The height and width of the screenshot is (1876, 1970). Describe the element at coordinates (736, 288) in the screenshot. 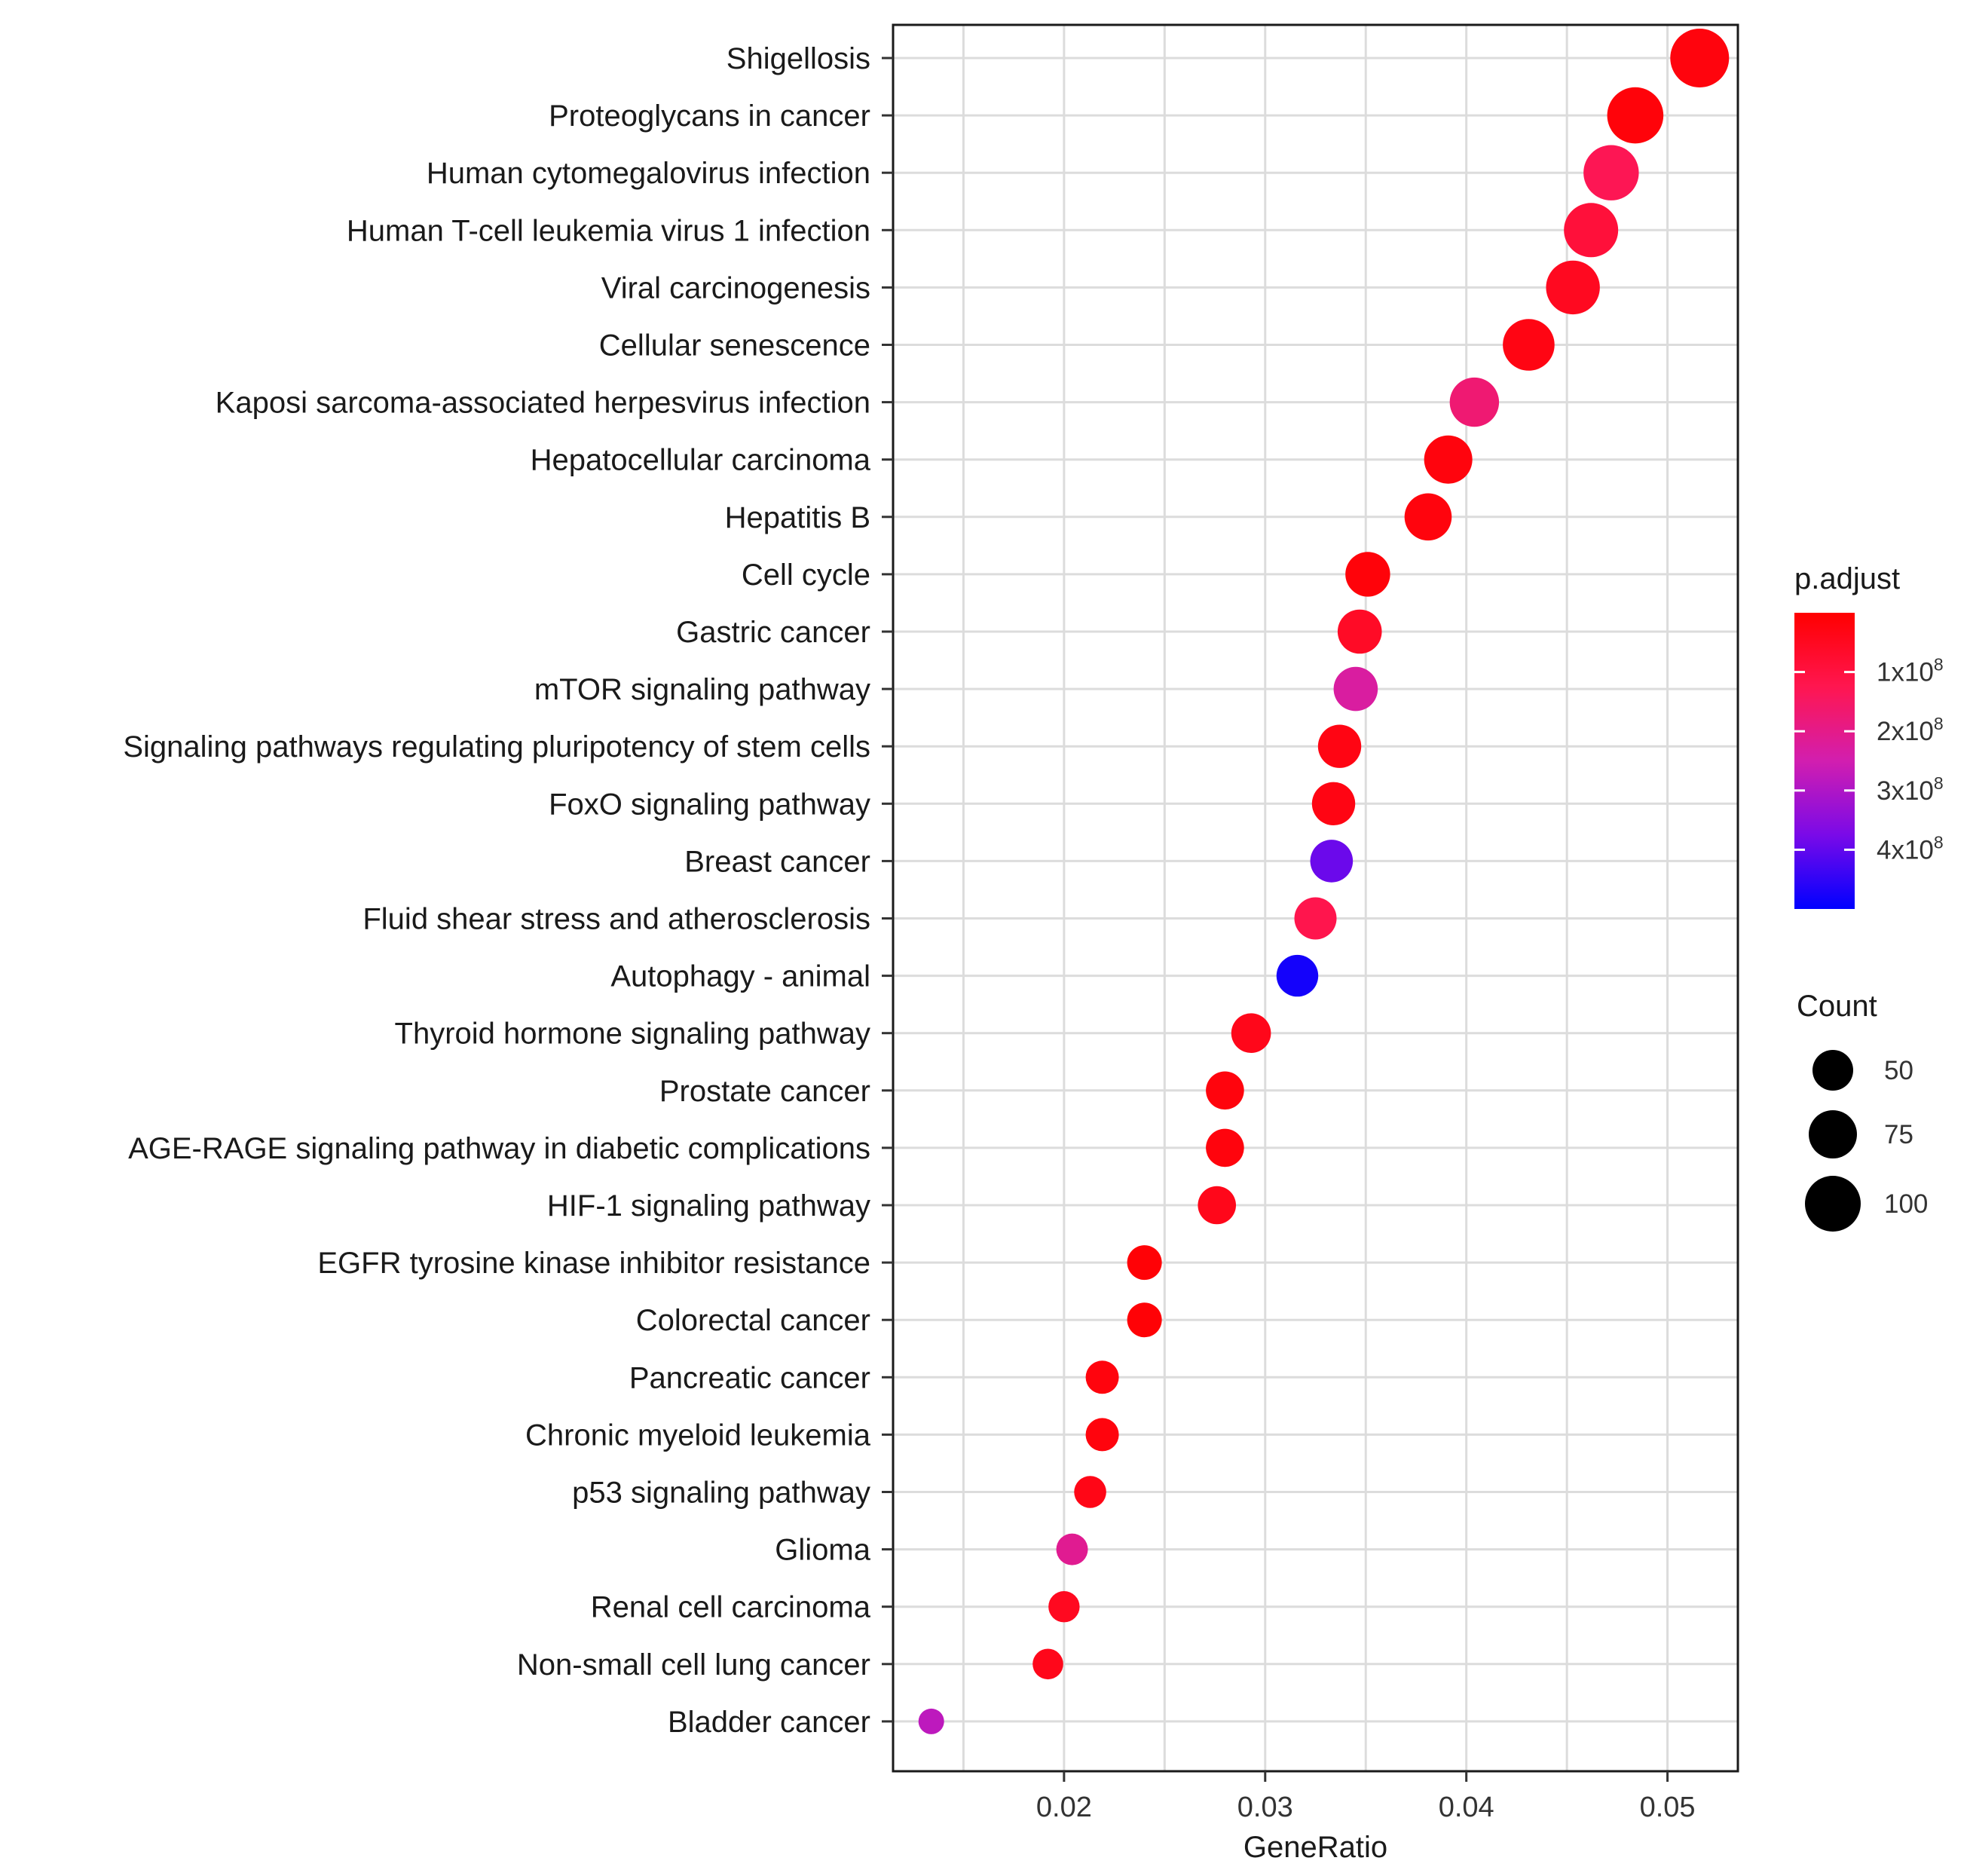

I see `y-tick-label: Viral carcinogenesis` at that location.